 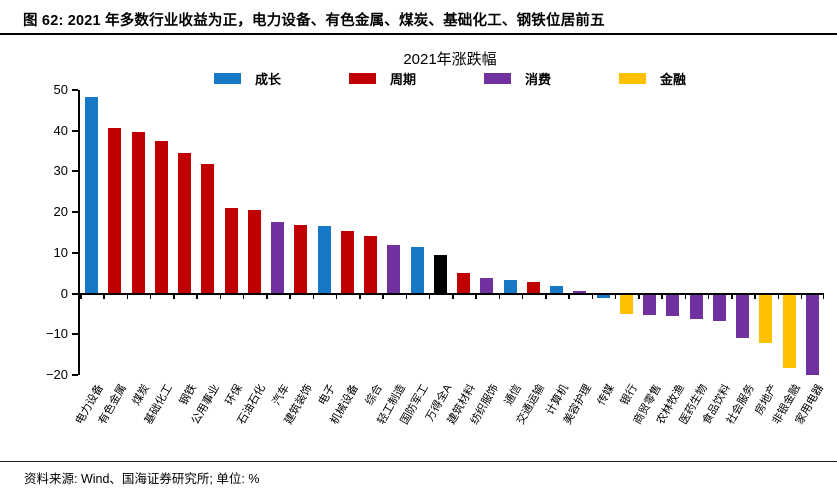 What do you see at coordinates (402, 79) in the screenshot?
I see `legend-label: 周期` at bounding box center [402, 79].